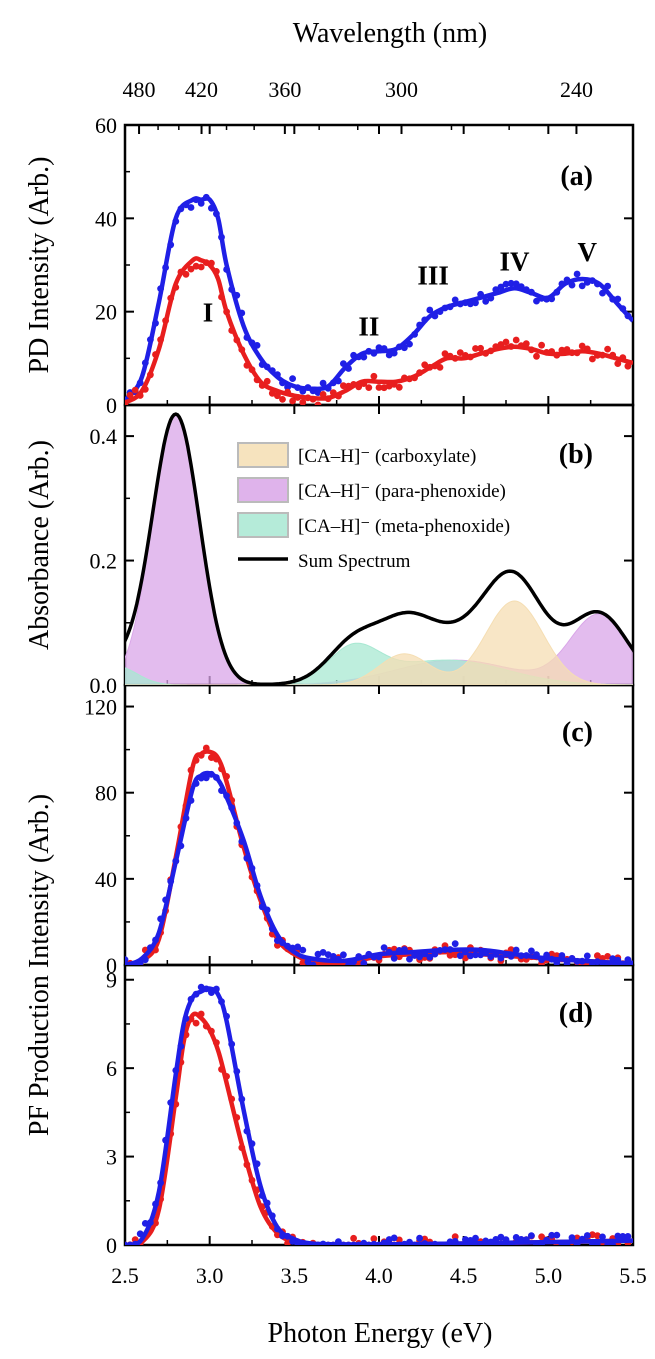  What do you see at coordinates (284, 89) in the screenshot?
I see `top-tick-label: 360` at bounding box center [284, 89].